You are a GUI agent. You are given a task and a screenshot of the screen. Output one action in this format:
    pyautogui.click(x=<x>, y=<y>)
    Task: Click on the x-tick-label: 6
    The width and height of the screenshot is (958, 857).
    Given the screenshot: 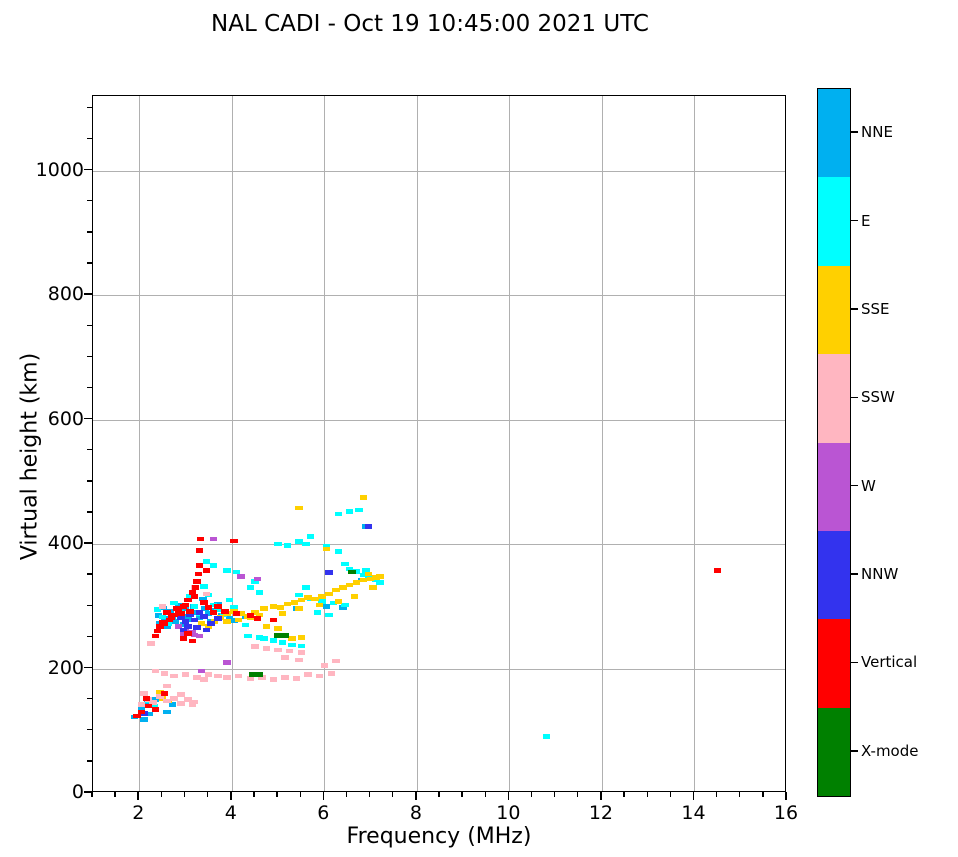 What is the action you would take?
    pyautogui.click(x=323, y=813)
    